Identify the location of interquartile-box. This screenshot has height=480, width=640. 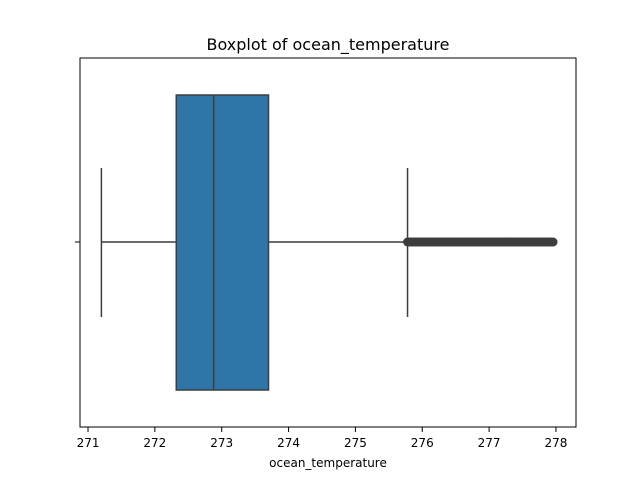
(222, 242).